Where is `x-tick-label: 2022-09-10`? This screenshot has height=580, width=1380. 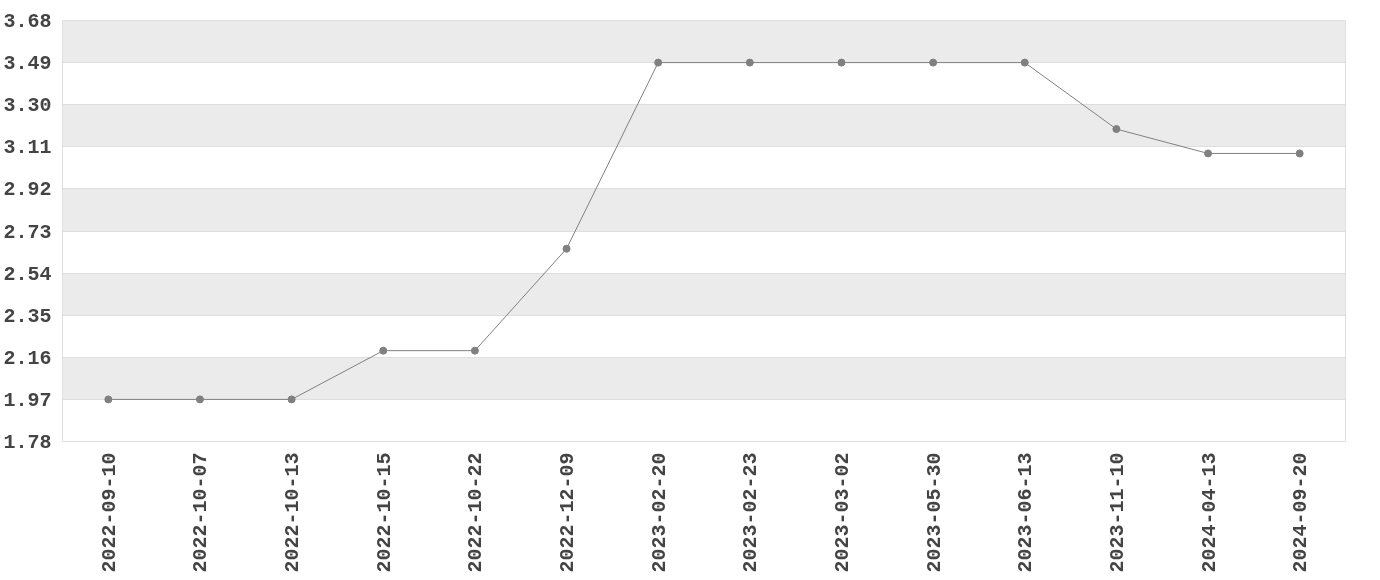 x-tick-label: 2022-09-10 is located at coordinates (109, 512).